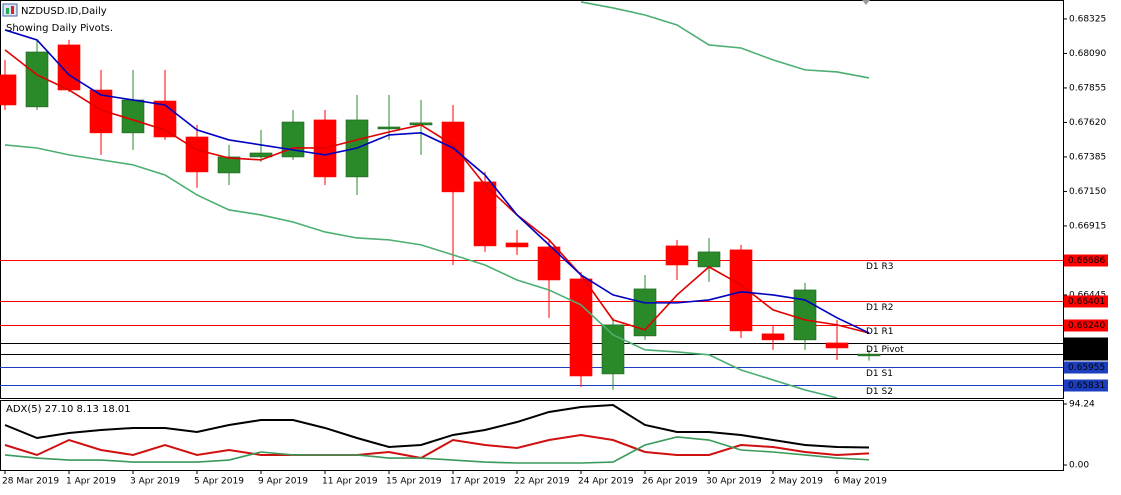 The width and height of the screenshot is (1121, 495). Describe the element at coordinates (64, 11) in the screenshot. I see `chart-title: NZDUSD.ID,Daily` at that location.